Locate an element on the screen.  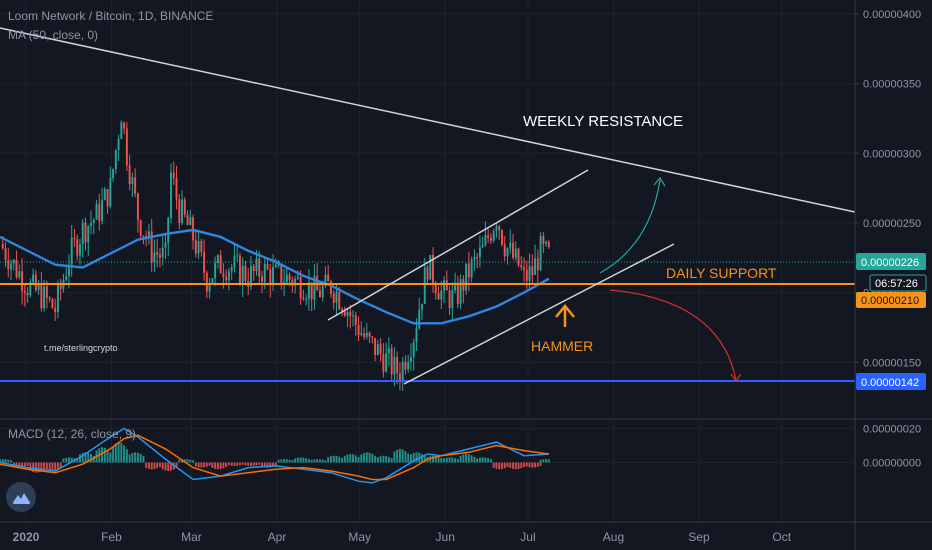
time-axis: 2020 Feb Mar Apr May Jun Jul Aug Sep Oct is located at coordinates (402, 537).